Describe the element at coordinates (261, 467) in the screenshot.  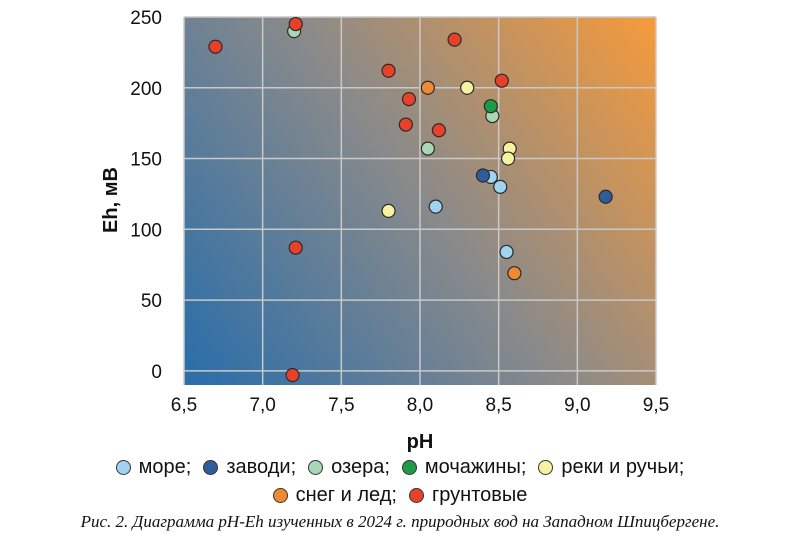
I see `legend-label: заводи;` at that location.